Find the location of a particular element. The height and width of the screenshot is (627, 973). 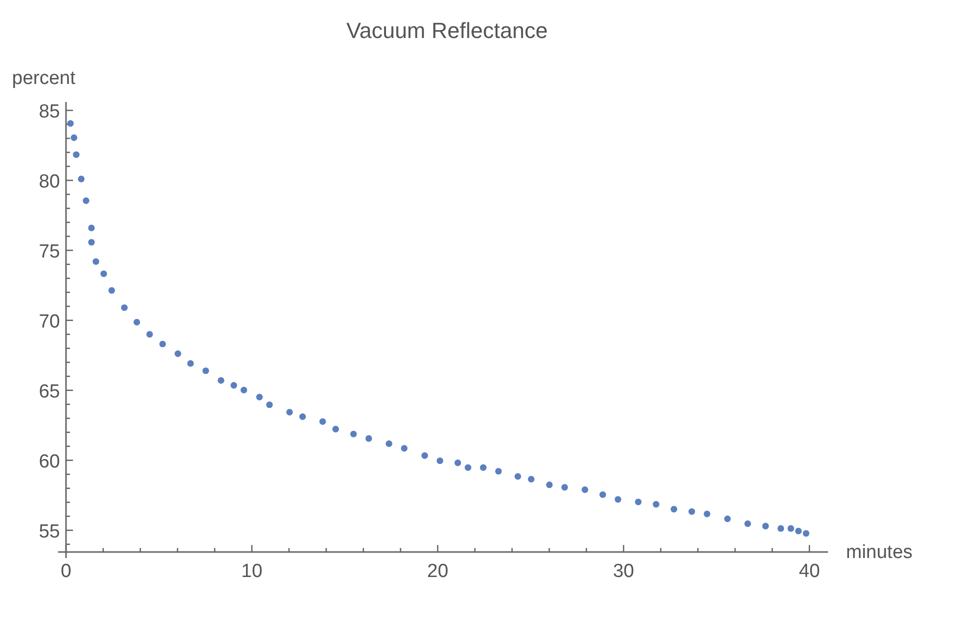

y-axis-title: percent is located at coordinates (44, 78).